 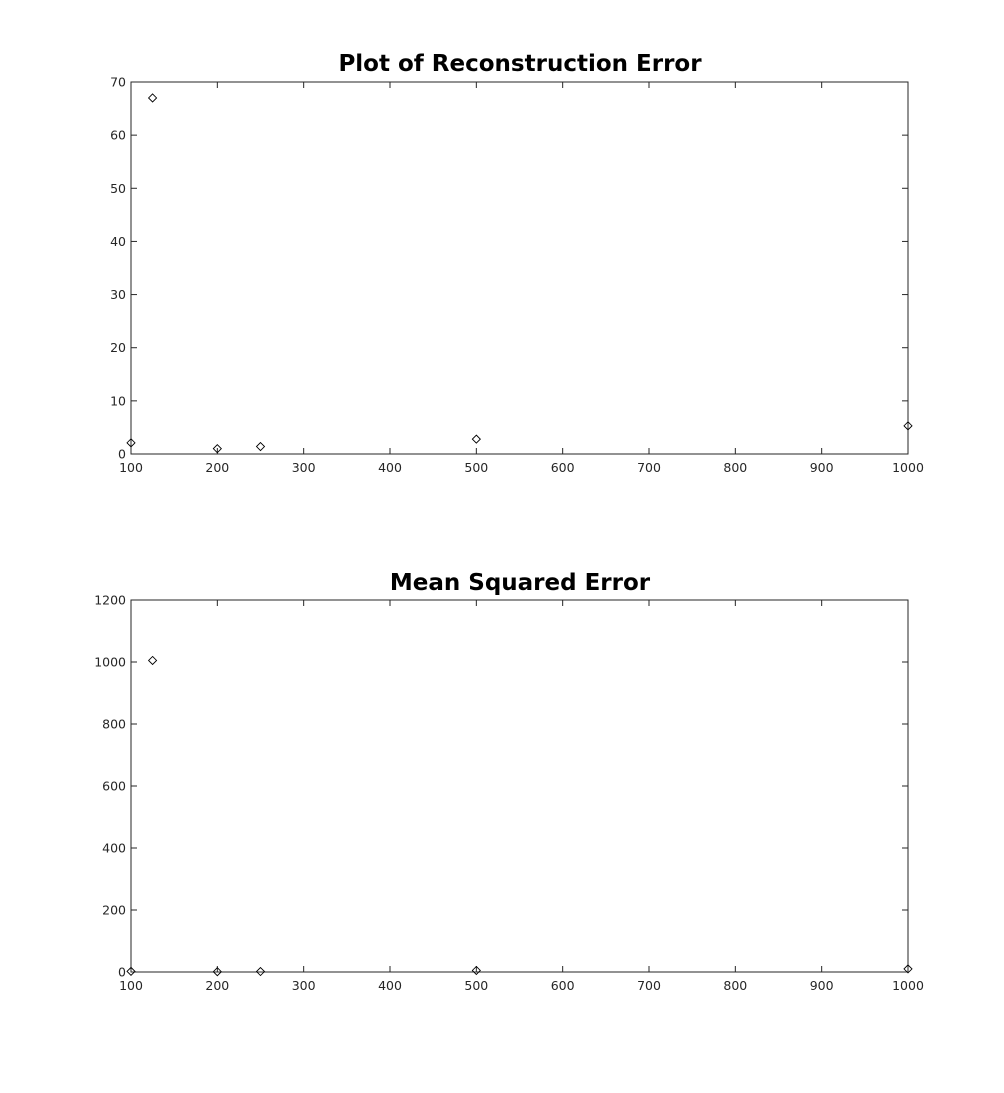 I want to click on y-tick-label: 10, so click(x=118, y=400).